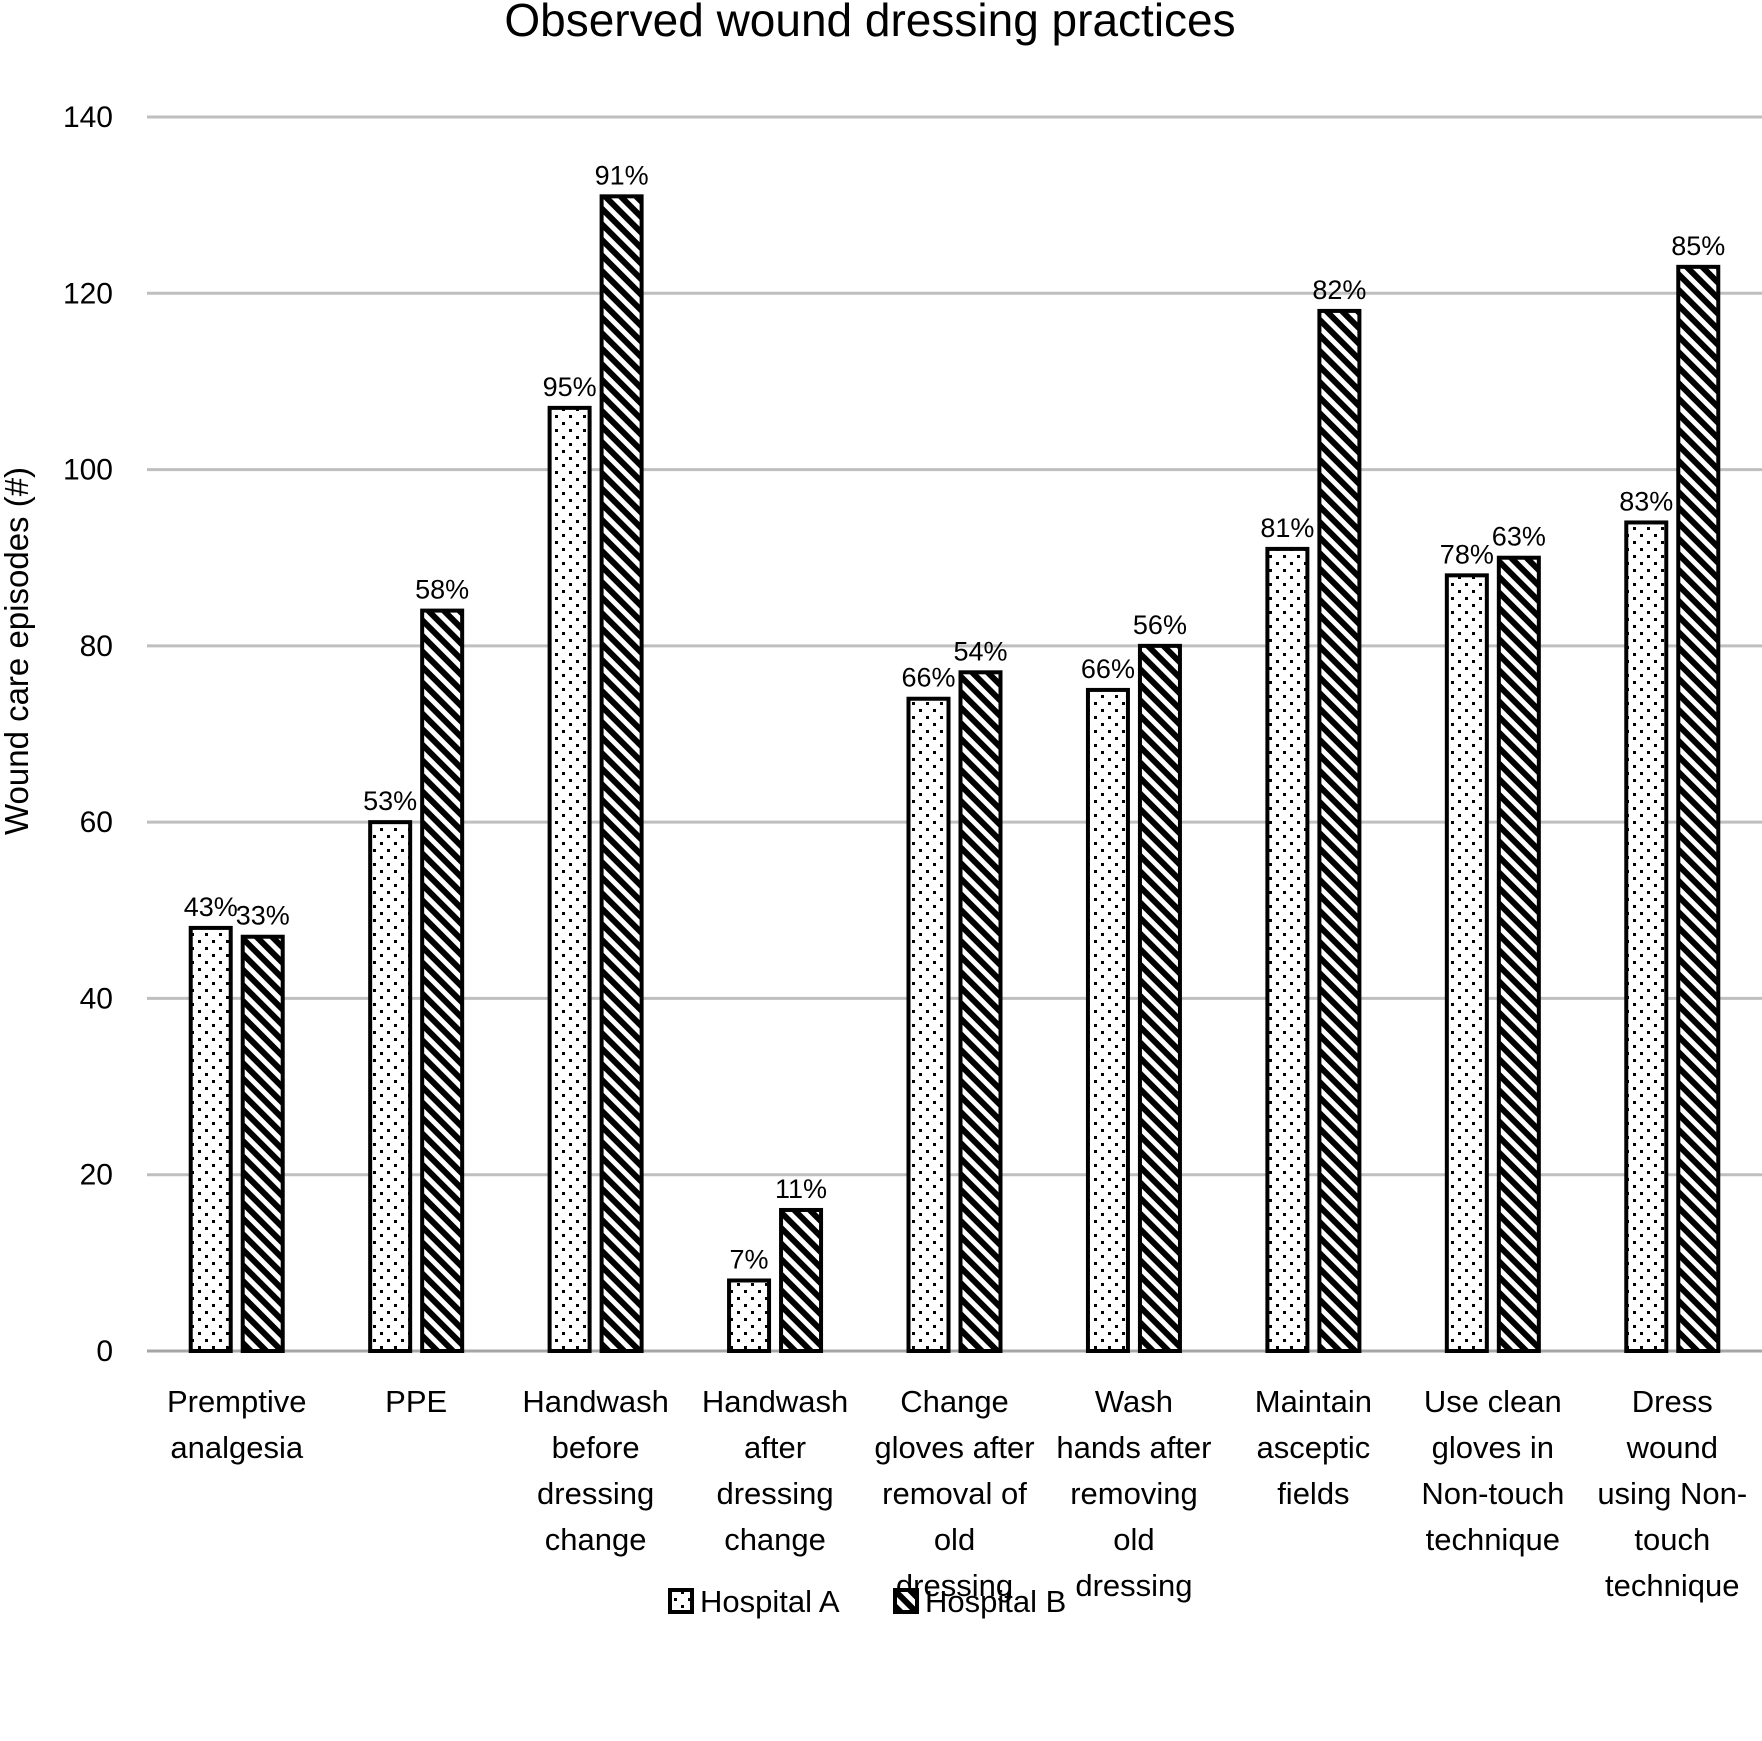 The width and height of the screenshot is (1762, 1741). Describe the element at coordinates (96, 998) in the screenshot. I see `y-tick-label: 40` at that location.